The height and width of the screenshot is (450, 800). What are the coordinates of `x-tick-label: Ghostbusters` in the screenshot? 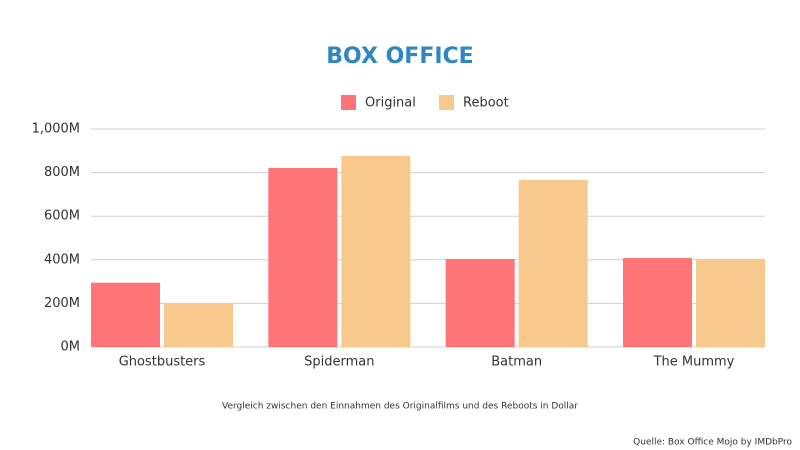 It's located at (162, 362).